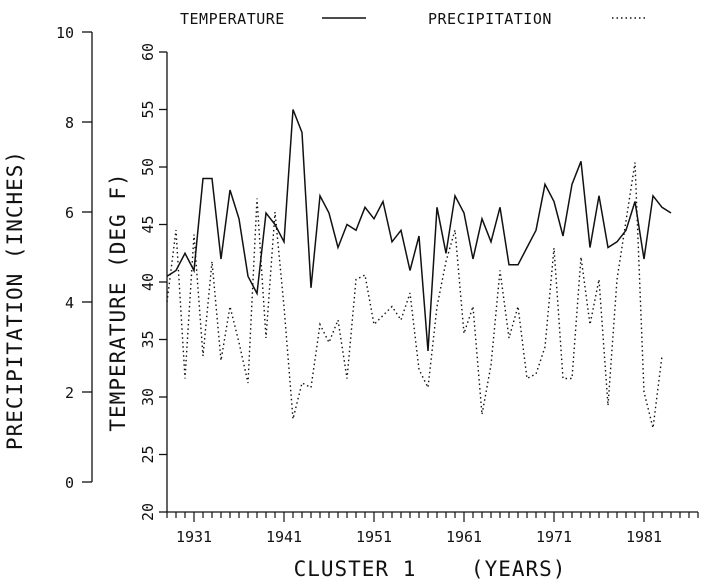  What do you see at coordinates (148, 397) in the screenshot?
I see `temperature-tick-label: 30` at bounding box center [148, 397].